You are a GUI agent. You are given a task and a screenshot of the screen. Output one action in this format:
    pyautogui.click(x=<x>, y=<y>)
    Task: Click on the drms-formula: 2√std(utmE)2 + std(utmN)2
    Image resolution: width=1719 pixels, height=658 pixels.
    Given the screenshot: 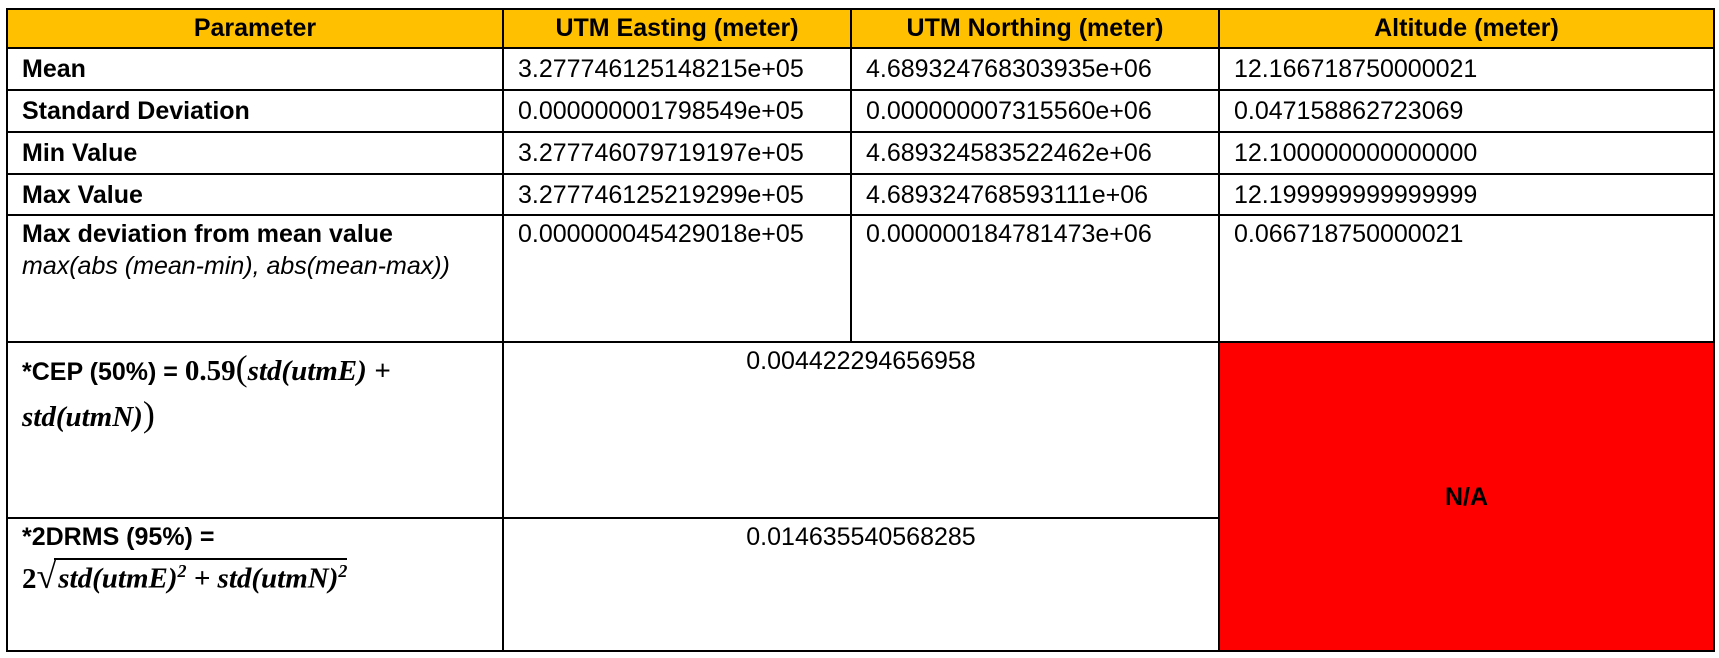 What is the action you would take?
    pyautogui.click(x=255, y=576)
    